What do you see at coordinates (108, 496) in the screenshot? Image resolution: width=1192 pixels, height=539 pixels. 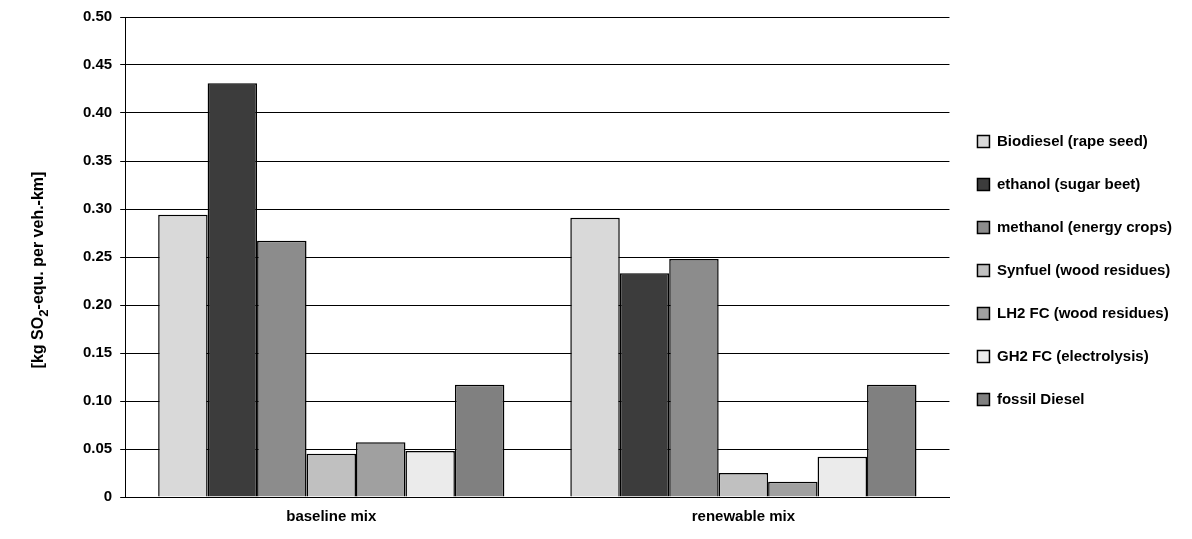 I see `y-tick-label: 0` at bounding box center [108, 496].